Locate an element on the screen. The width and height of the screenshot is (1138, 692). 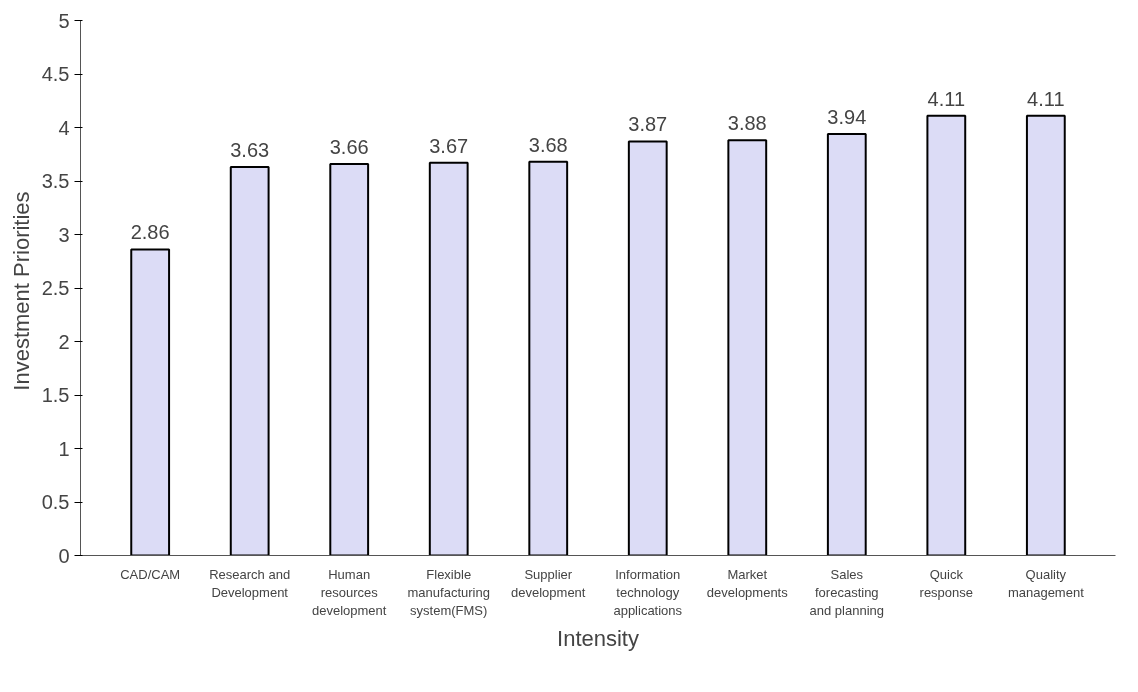
data-label: 2.86 is located at coordinates (150, 232).